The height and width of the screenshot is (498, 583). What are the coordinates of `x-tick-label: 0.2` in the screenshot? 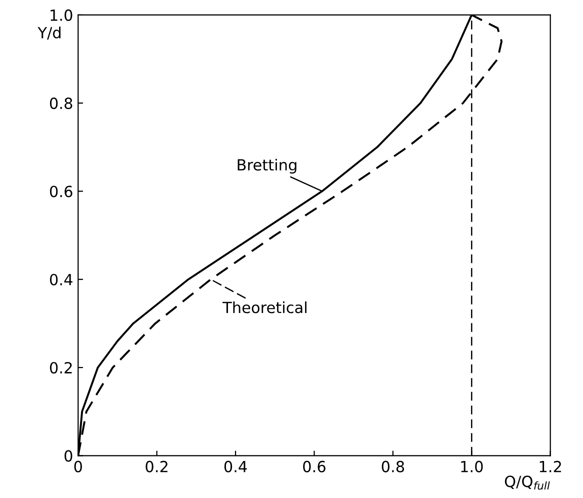 It's located at (157, 466).